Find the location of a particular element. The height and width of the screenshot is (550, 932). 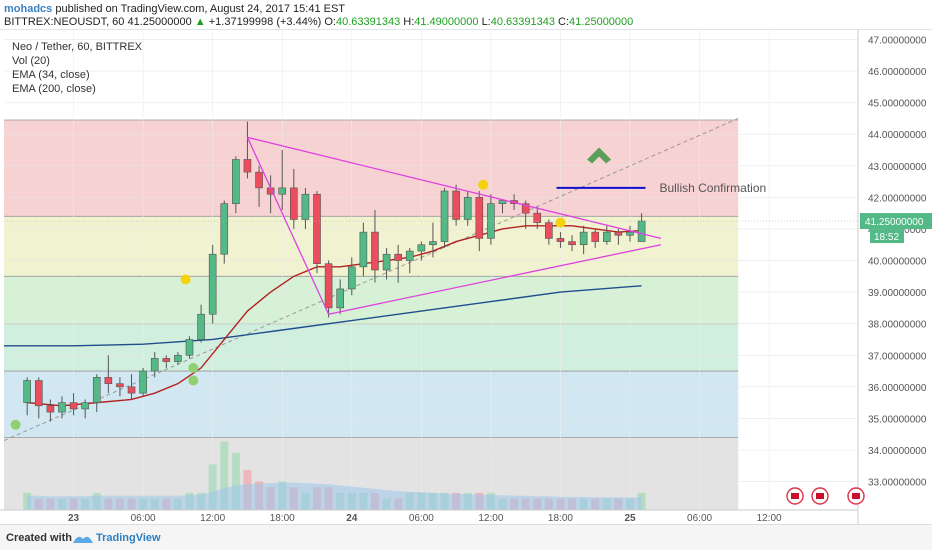

price-tick-label: 37.00000000 is located at coordinates (897, 356).